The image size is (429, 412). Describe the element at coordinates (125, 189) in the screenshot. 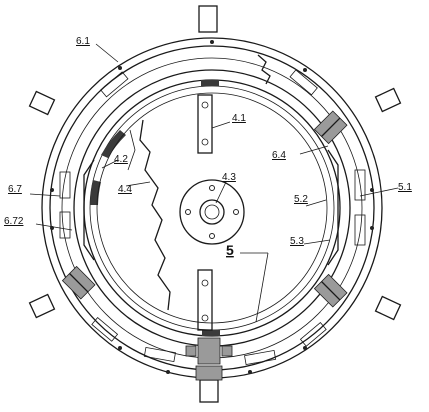

I see `label-4-4: 4.4` at that location.